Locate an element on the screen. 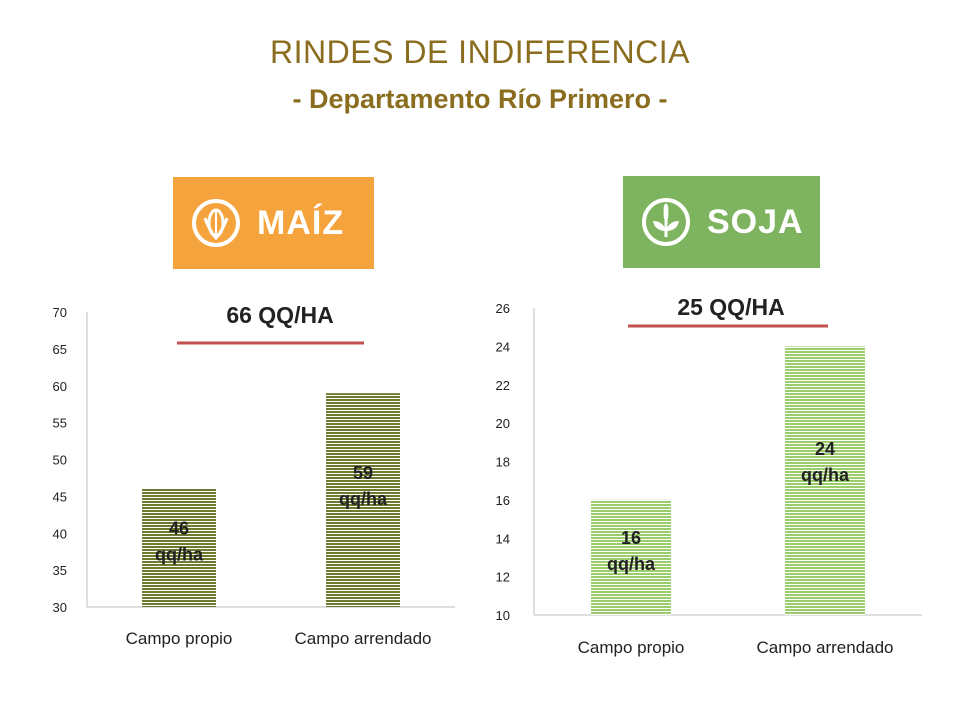 Image resolution: width=960 pixels, height=720 pixels. maiz-bar-1-unit-label: qq/ha is located at coordinates (179, 555).